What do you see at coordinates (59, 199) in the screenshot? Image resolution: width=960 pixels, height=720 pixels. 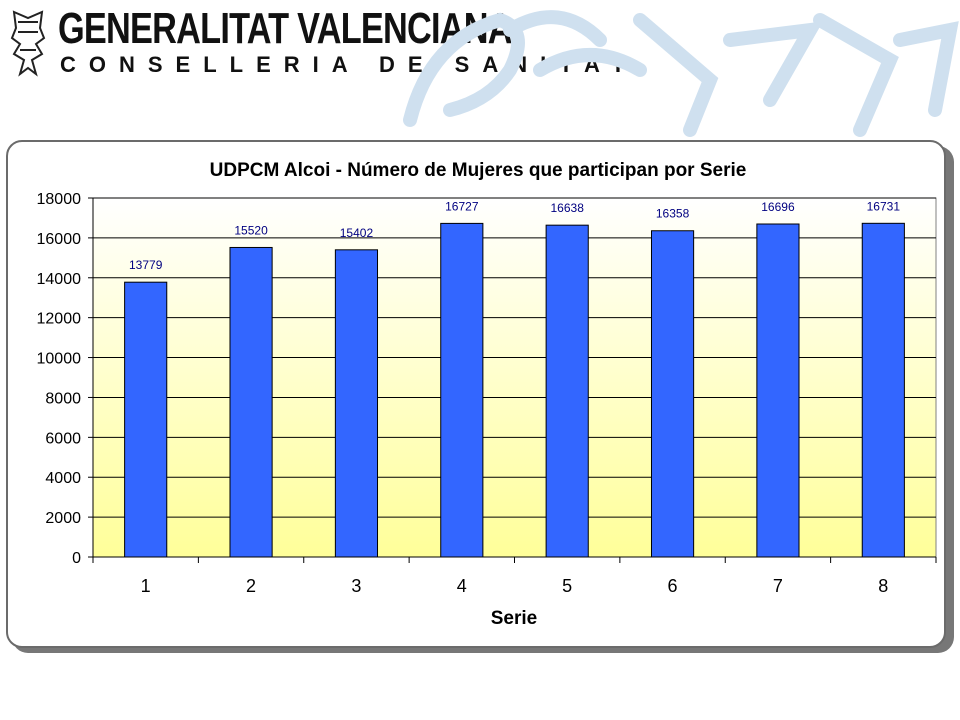 I see `y-tick-label: 18000` at bounding box center [59, 199].